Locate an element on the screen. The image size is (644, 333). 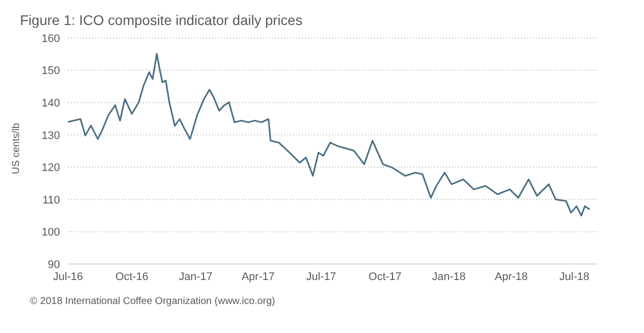
chart-title: Figure 1: ICO composite indicator daily prices is located at coordinates (161, 20).